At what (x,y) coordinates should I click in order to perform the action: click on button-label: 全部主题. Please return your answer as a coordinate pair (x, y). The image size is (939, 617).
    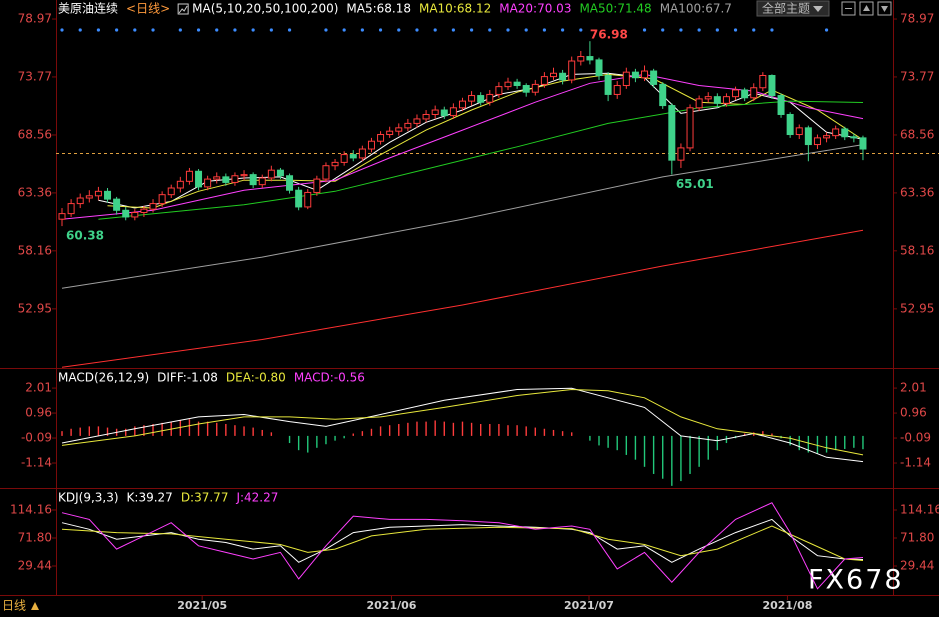
    Looking at the image, I should click on (786, 8).